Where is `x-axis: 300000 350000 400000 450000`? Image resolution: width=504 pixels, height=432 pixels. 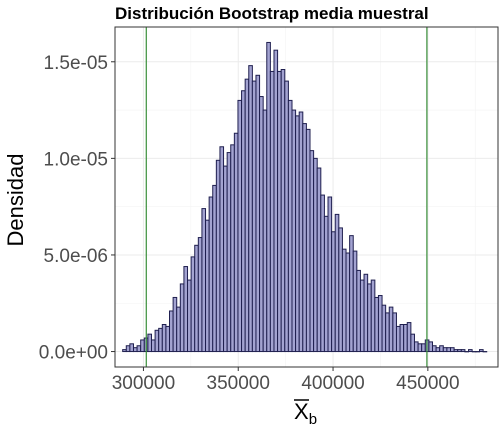 x-axis: 300000 350000 400000 450000 is located at coordinates (286, 380).